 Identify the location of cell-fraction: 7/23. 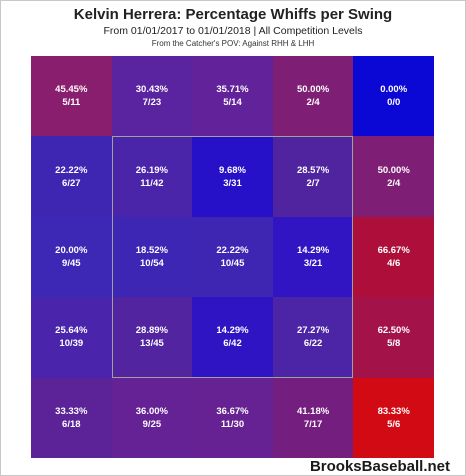
(152, 103).